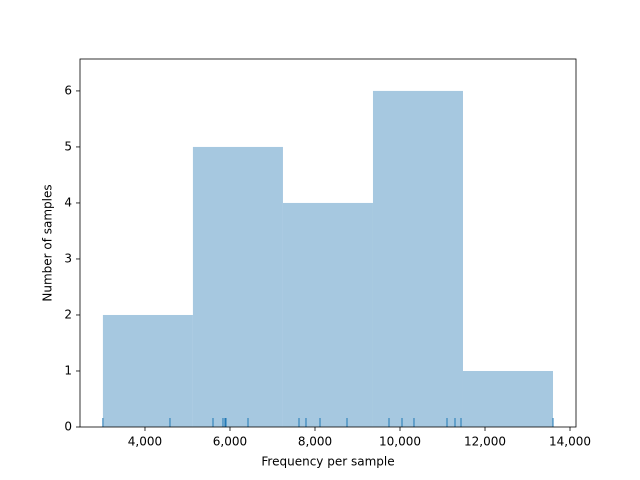 This screenshot has height=480, width=640. I want to click on y-tick-label: 2, so click(68, 314).